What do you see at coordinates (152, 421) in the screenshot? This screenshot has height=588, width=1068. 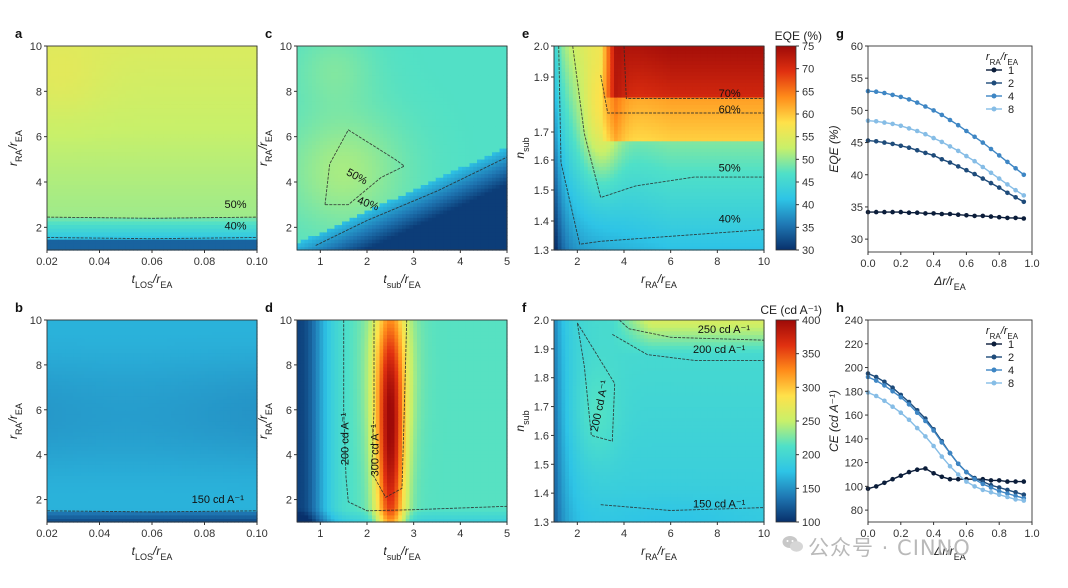 I see `heatmap-b` at bounding box center [152, 421].